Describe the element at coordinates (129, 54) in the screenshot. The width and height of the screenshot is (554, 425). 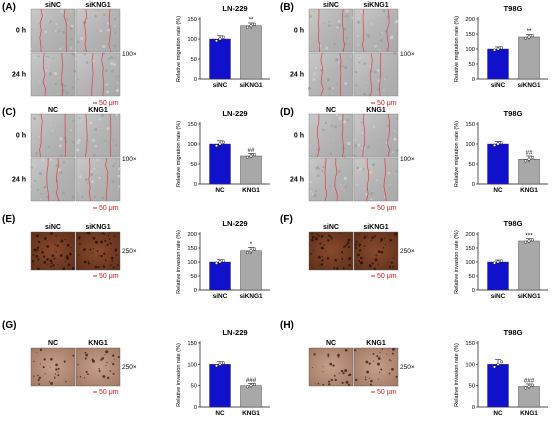
I see `magnification-label: 100×` at that location.